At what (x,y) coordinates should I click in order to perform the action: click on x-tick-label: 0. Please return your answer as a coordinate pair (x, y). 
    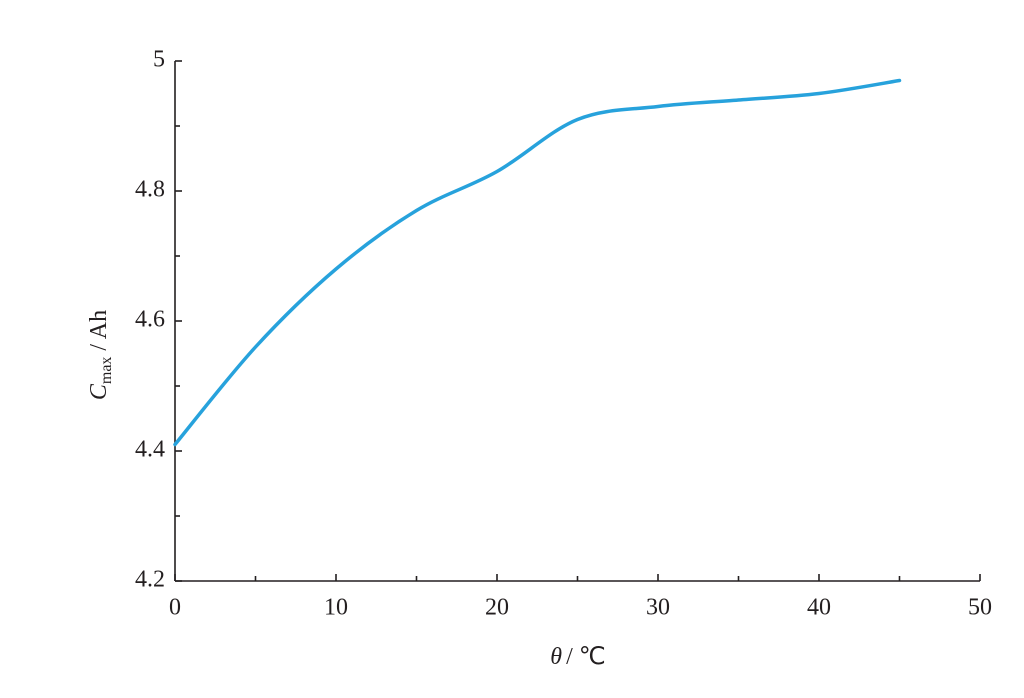
    Looking at the image, I should click on (175, 608).